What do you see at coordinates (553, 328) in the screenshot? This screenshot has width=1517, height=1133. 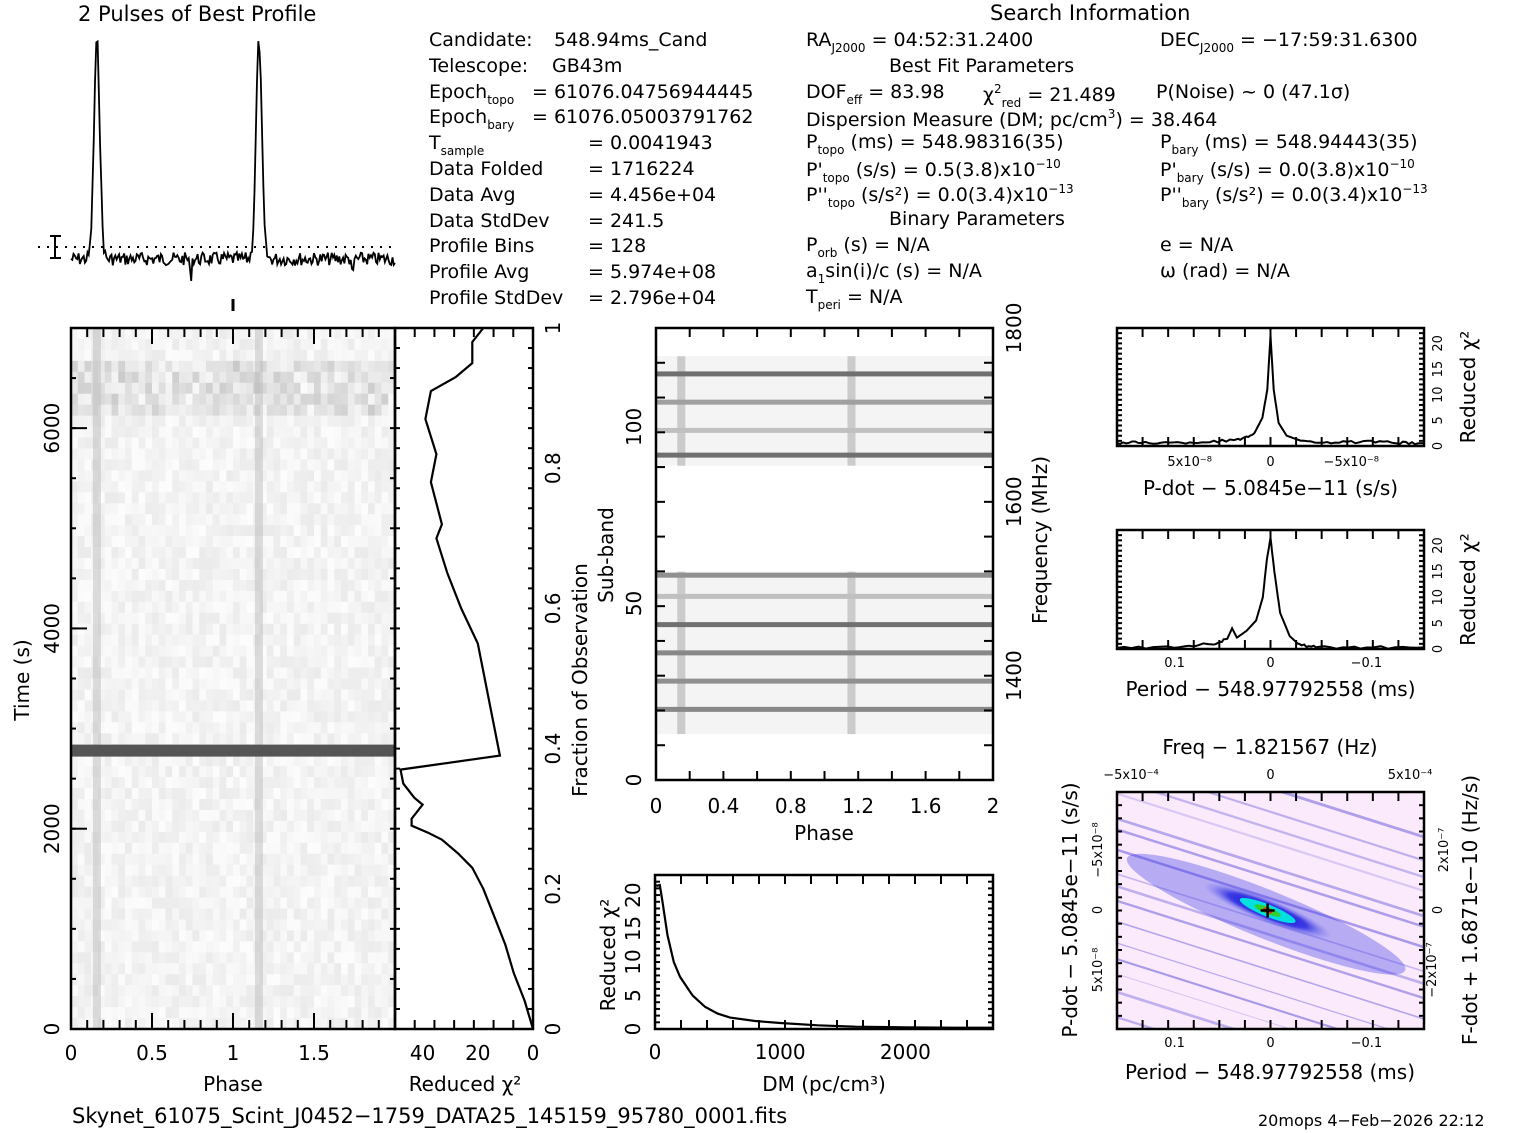 I see `y-tick-label: 1` at bounding box center [553, 328].